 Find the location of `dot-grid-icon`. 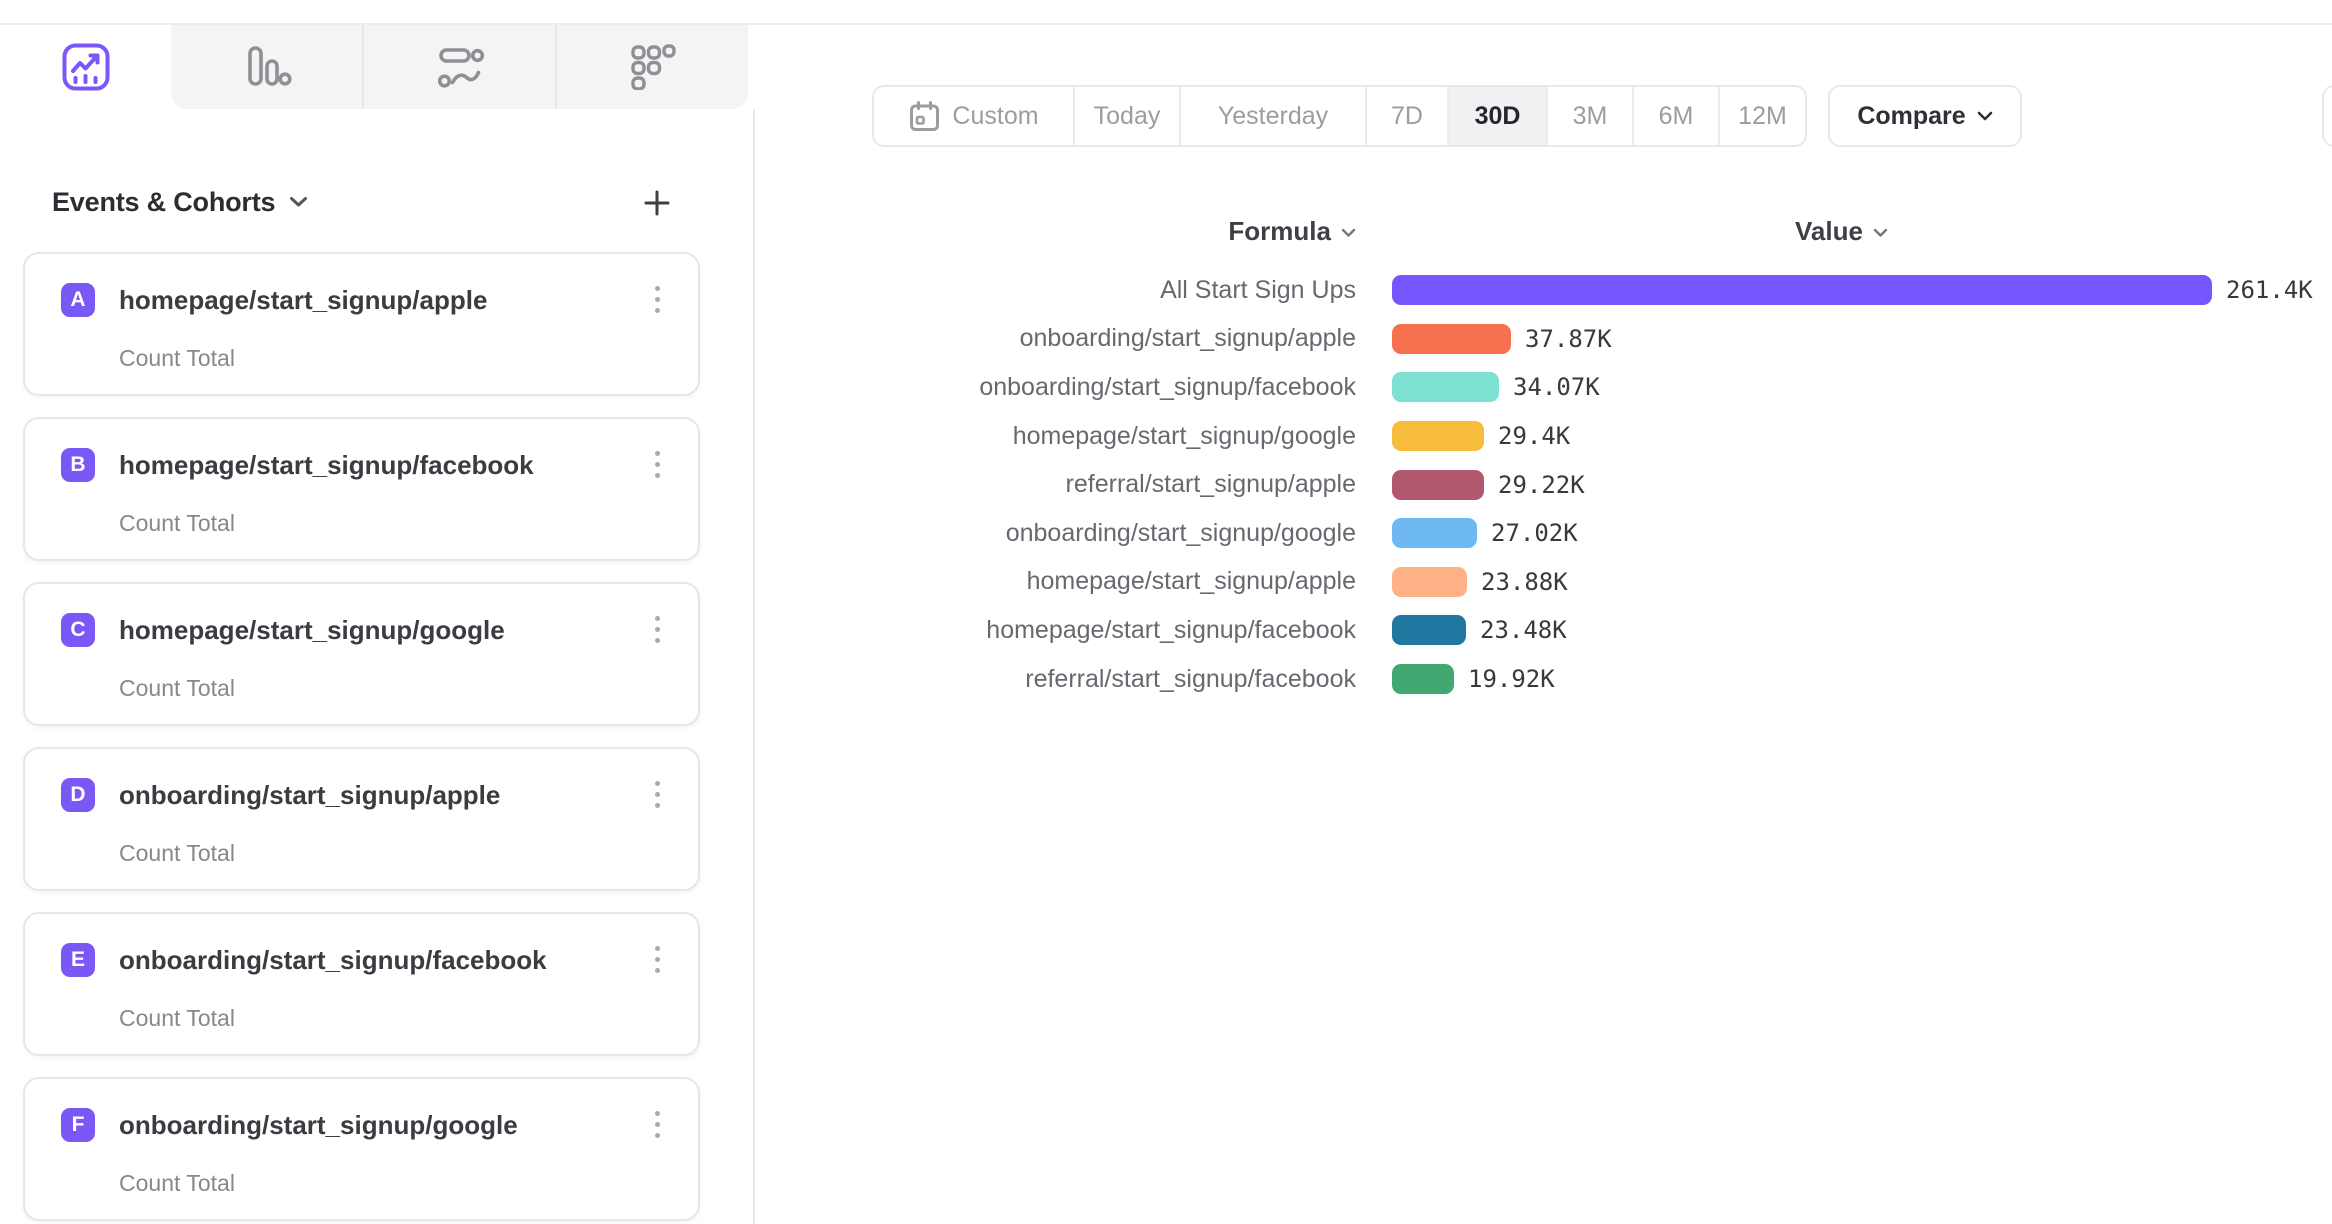

dot-grid-icon is located at coordinates (653, 67).